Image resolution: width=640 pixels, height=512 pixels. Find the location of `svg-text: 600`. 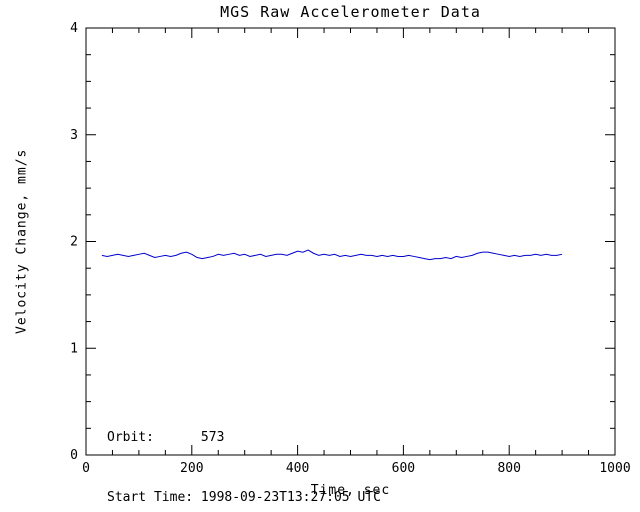

svg-text: 600 is located at coordinates (403, 468).